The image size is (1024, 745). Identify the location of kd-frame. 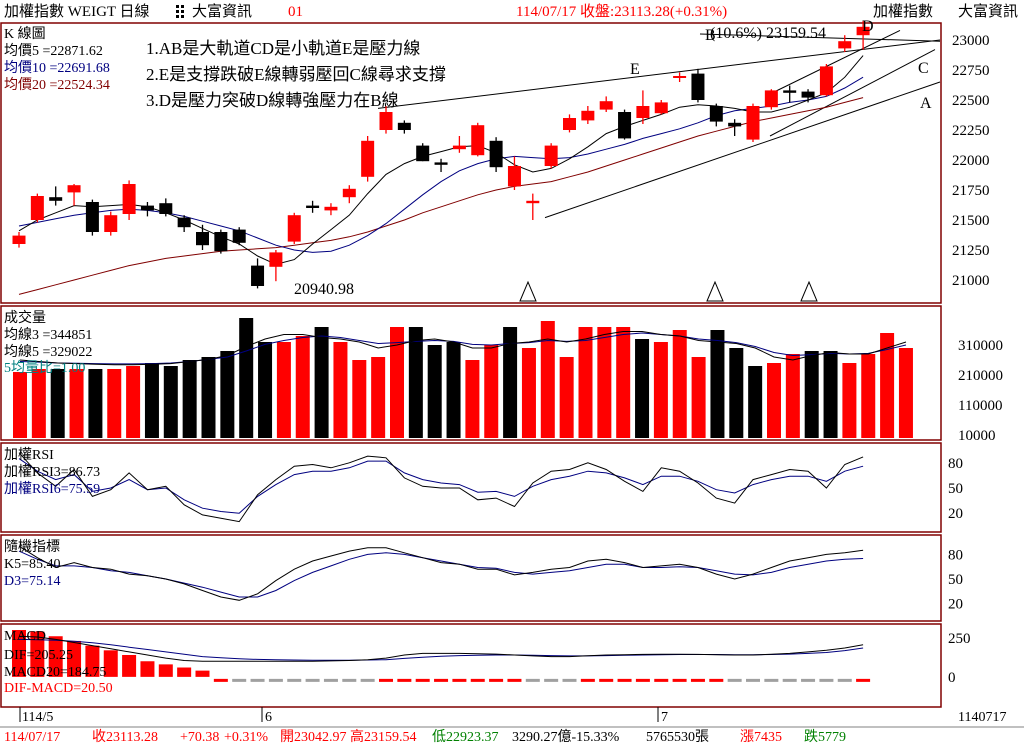
(471, 578).